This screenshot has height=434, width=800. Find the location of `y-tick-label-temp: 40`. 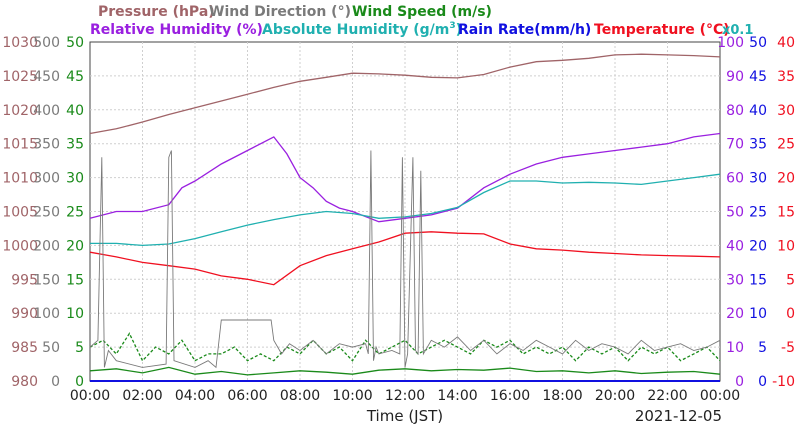

y-tick-label-temp: 40 is located at coordinates (786, 43).